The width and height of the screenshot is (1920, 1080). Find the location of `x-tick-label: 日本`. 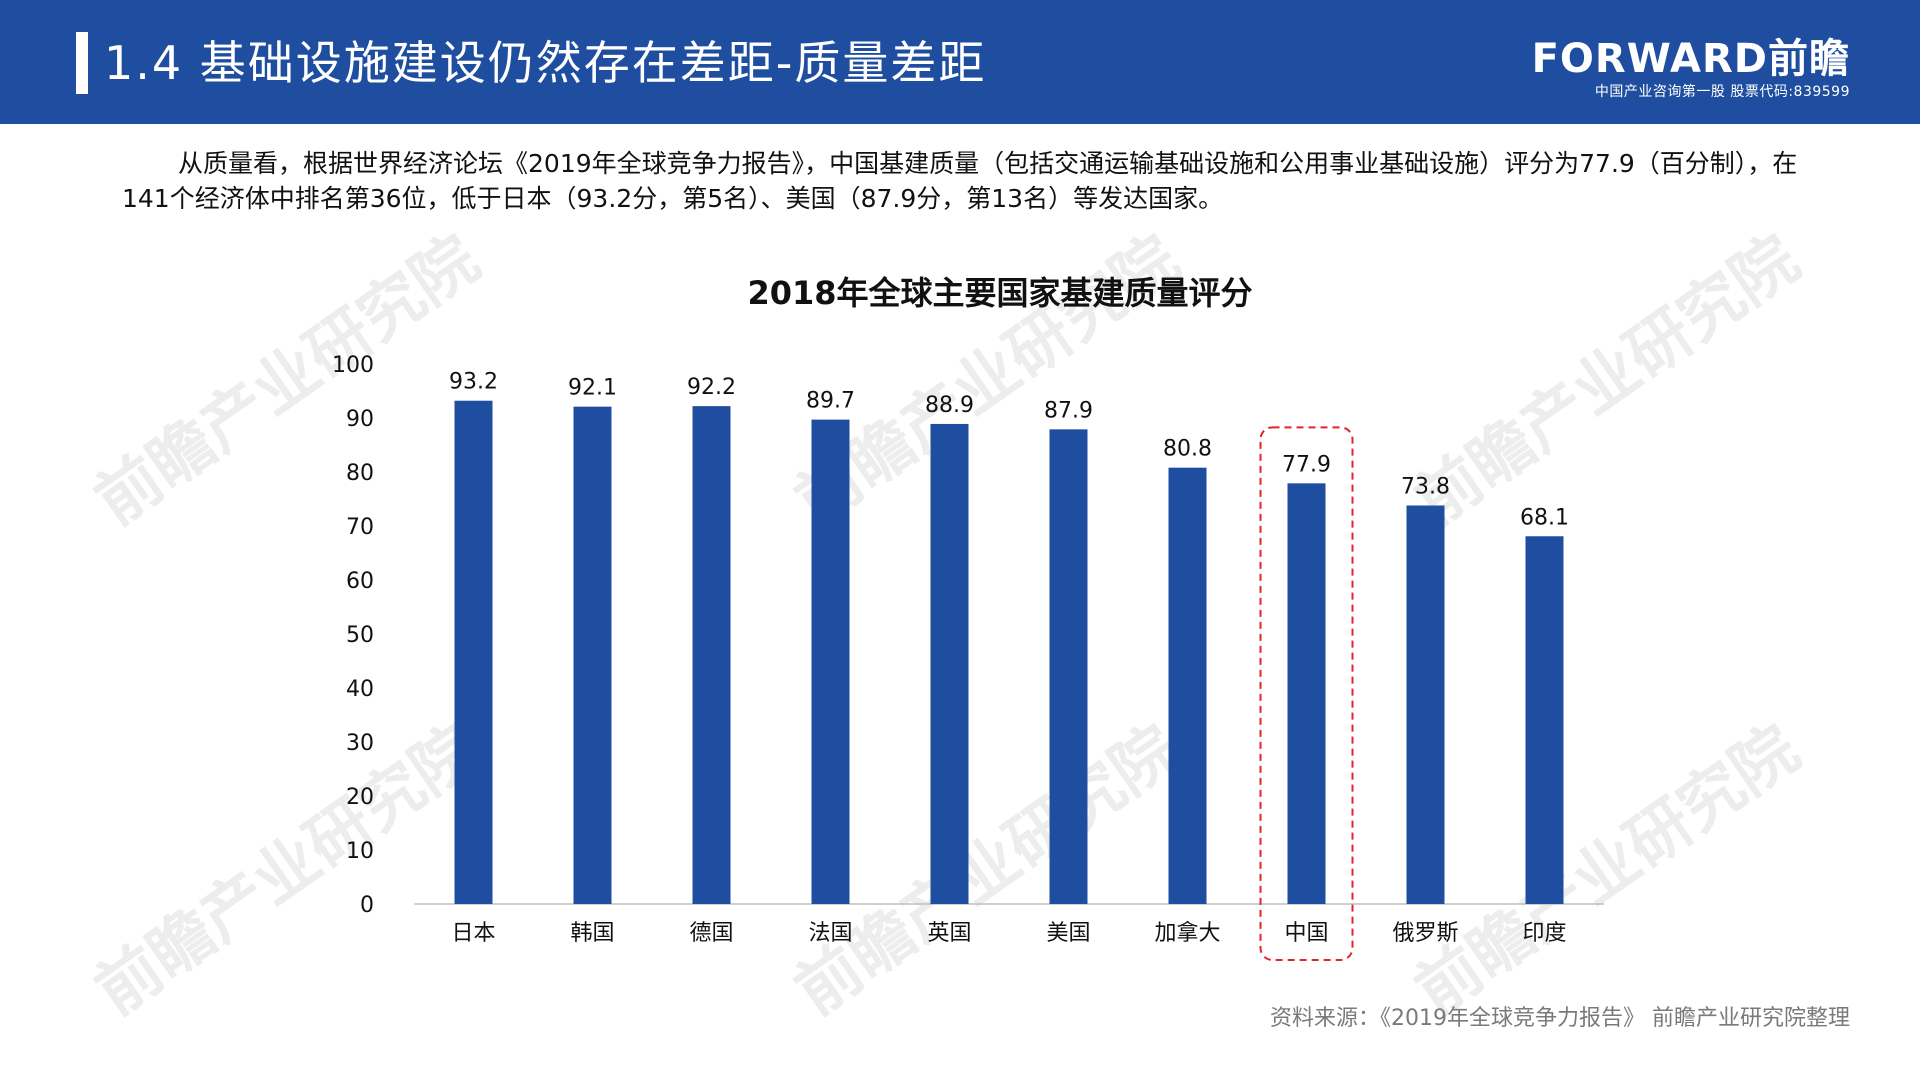

x-tick-label: 日本 is located at coordinates (473, 933).